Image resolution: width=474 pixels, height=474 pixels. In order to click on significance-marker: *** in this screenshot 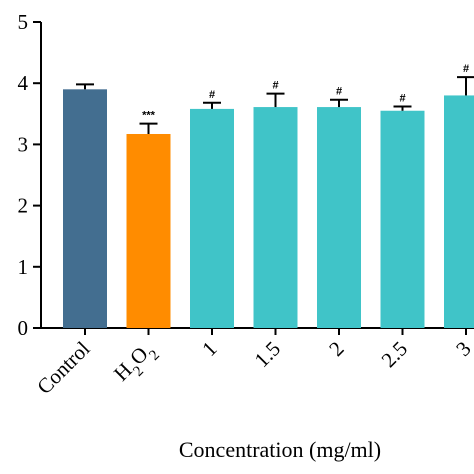, I will do `click(149, 116)`.